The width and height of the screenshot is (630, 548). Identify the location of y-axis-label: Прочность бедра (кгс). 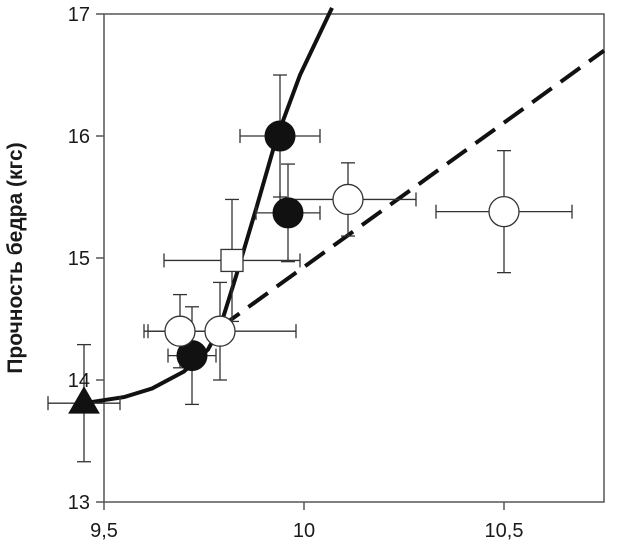
(15, 257).